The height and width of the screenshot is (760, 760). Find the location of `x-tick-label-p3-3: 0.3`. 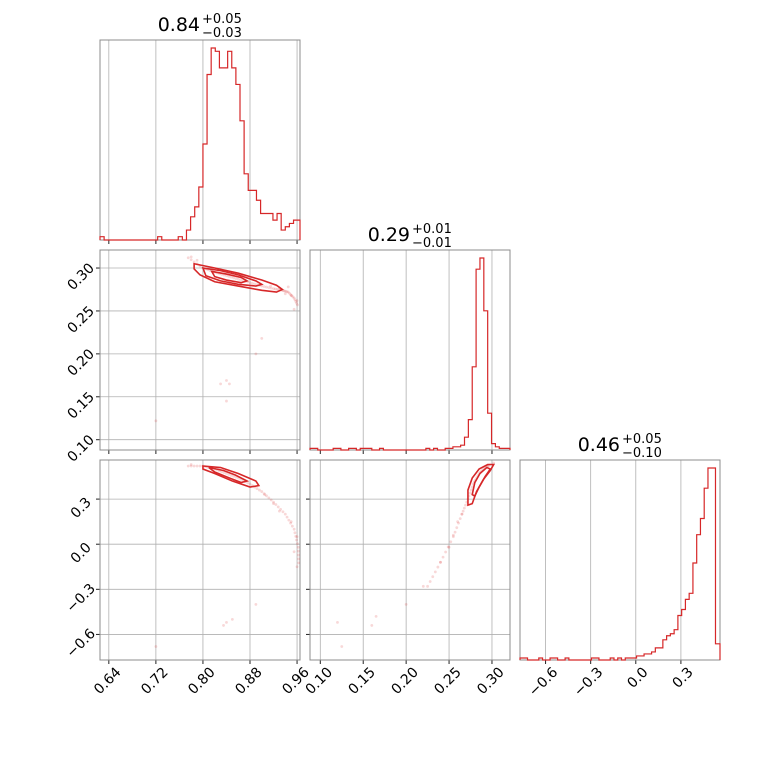

x-tick-label-p3-3: 0.3 is located at coordinates (683, 677).